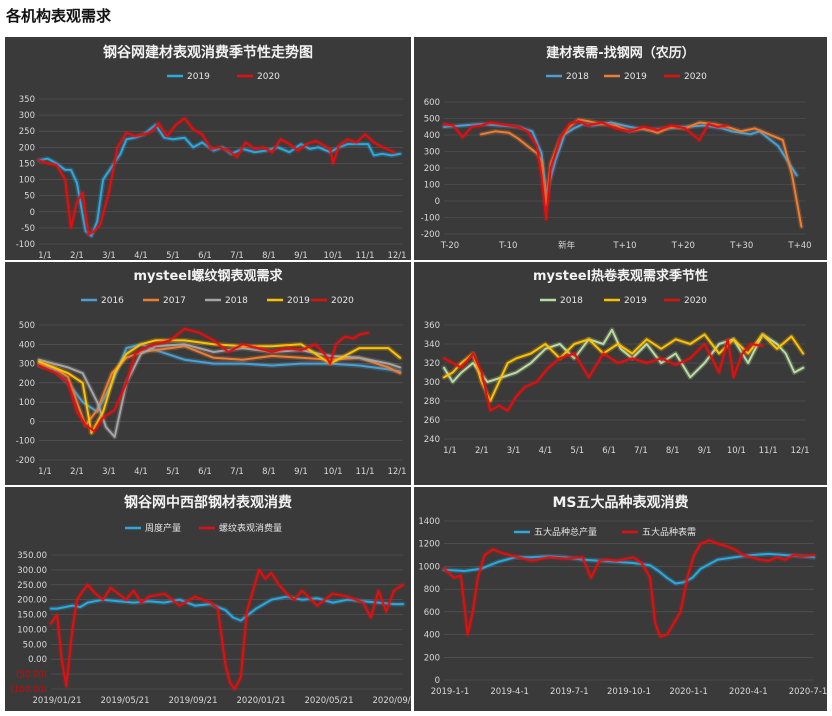 Image resolution: width=832 pixels, height=716 pixels. Describe the element at coordinates (32, 630) in the screenshot. I see `y-tick-label: 100.00` at that location.